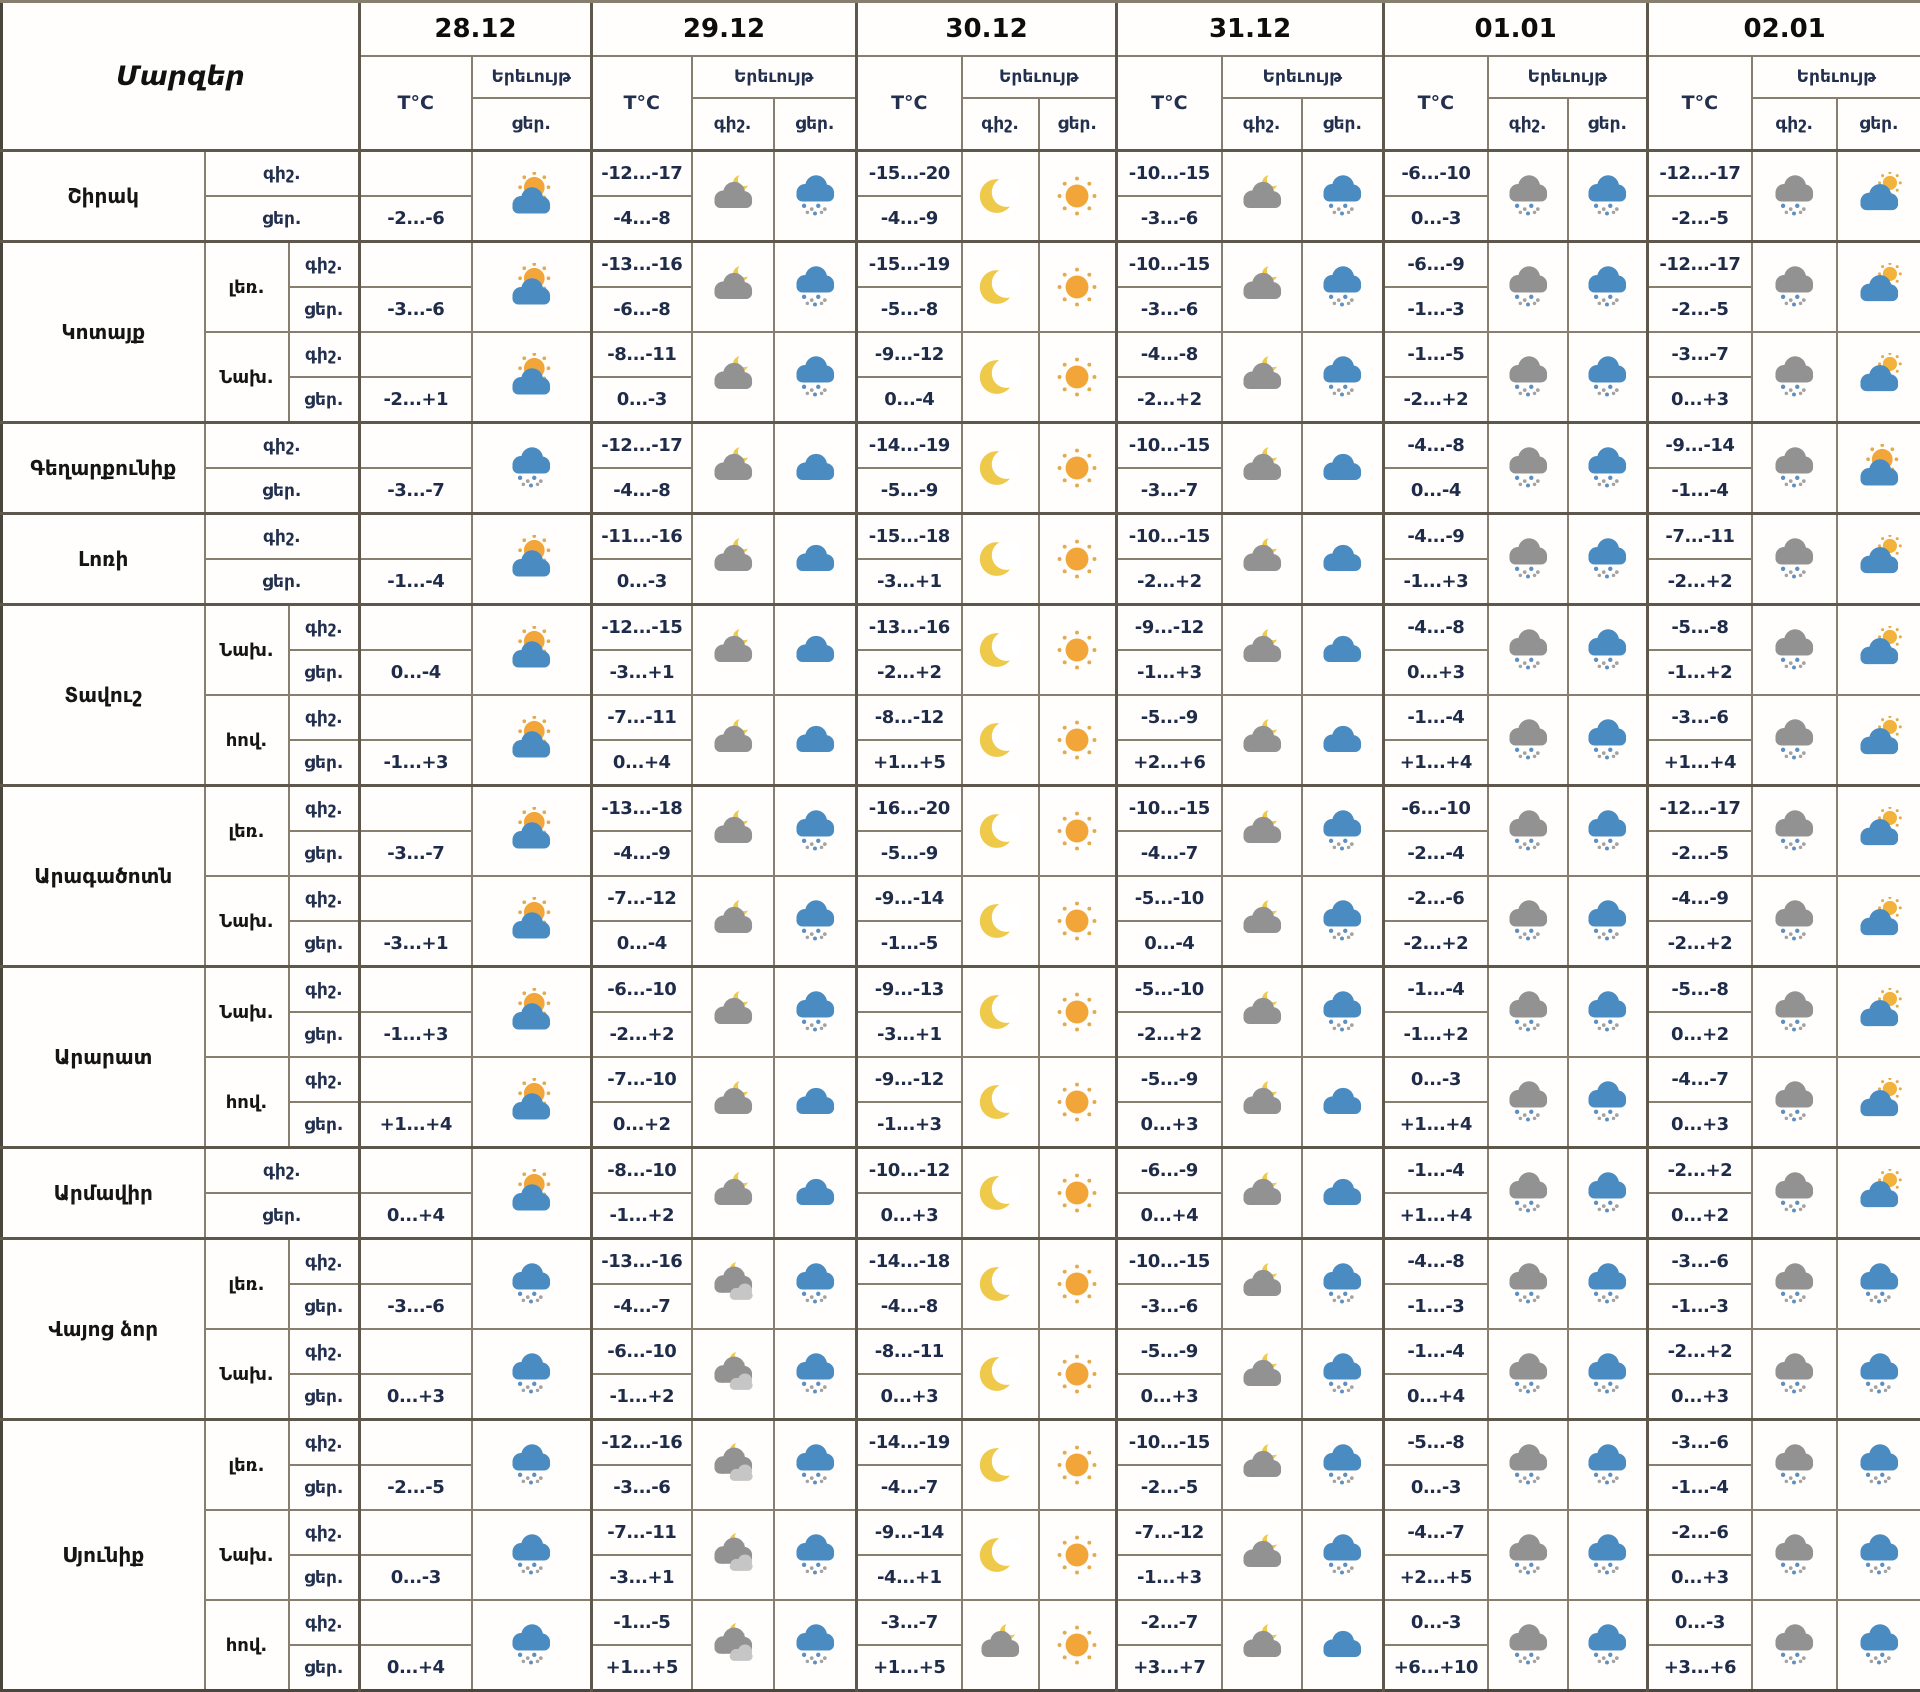 This screenshot has width=1920, height=1692. Describe the element at coordinates (909, 1125) in the screenshot. I see `temp-day: -1...+3` at that location.